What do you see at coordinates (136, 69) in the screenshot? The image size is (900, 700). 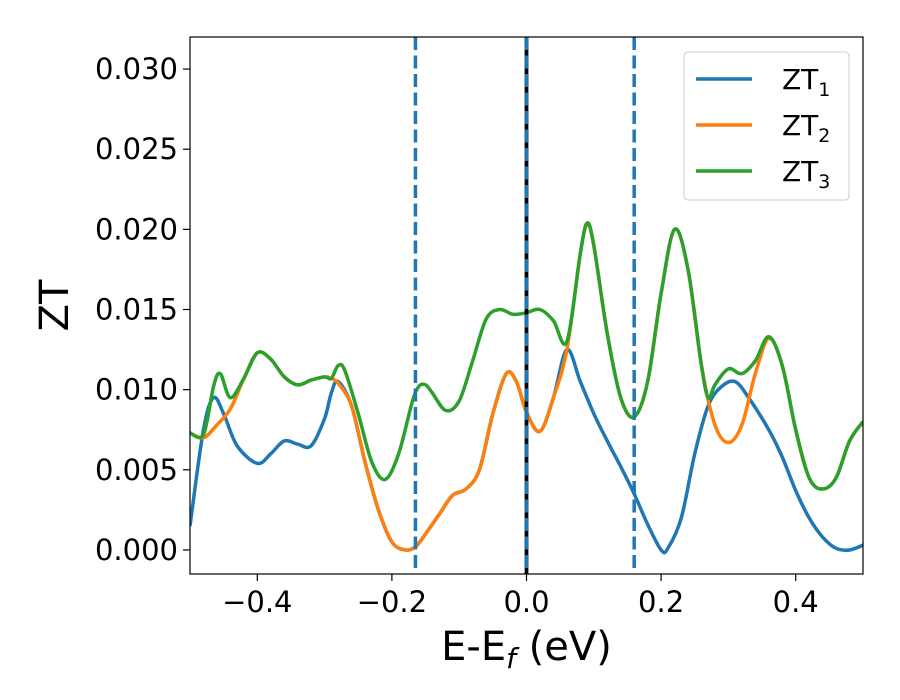 I see `y-tick-label: 0.030` at bounding box center [136, 69].